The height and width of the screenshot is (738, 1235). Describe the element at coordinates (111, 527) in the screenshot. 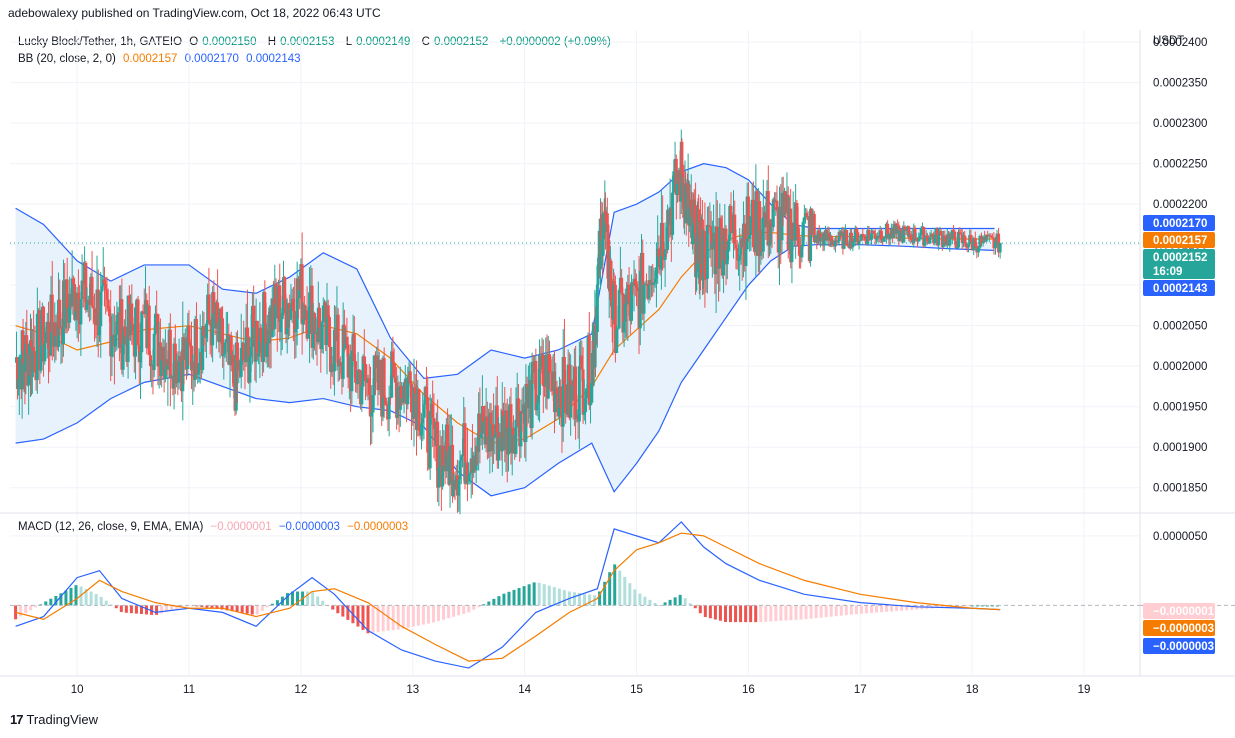

I see `macd-label: MACD (12, 26, close, 9, EMA, EMA)` at that location.